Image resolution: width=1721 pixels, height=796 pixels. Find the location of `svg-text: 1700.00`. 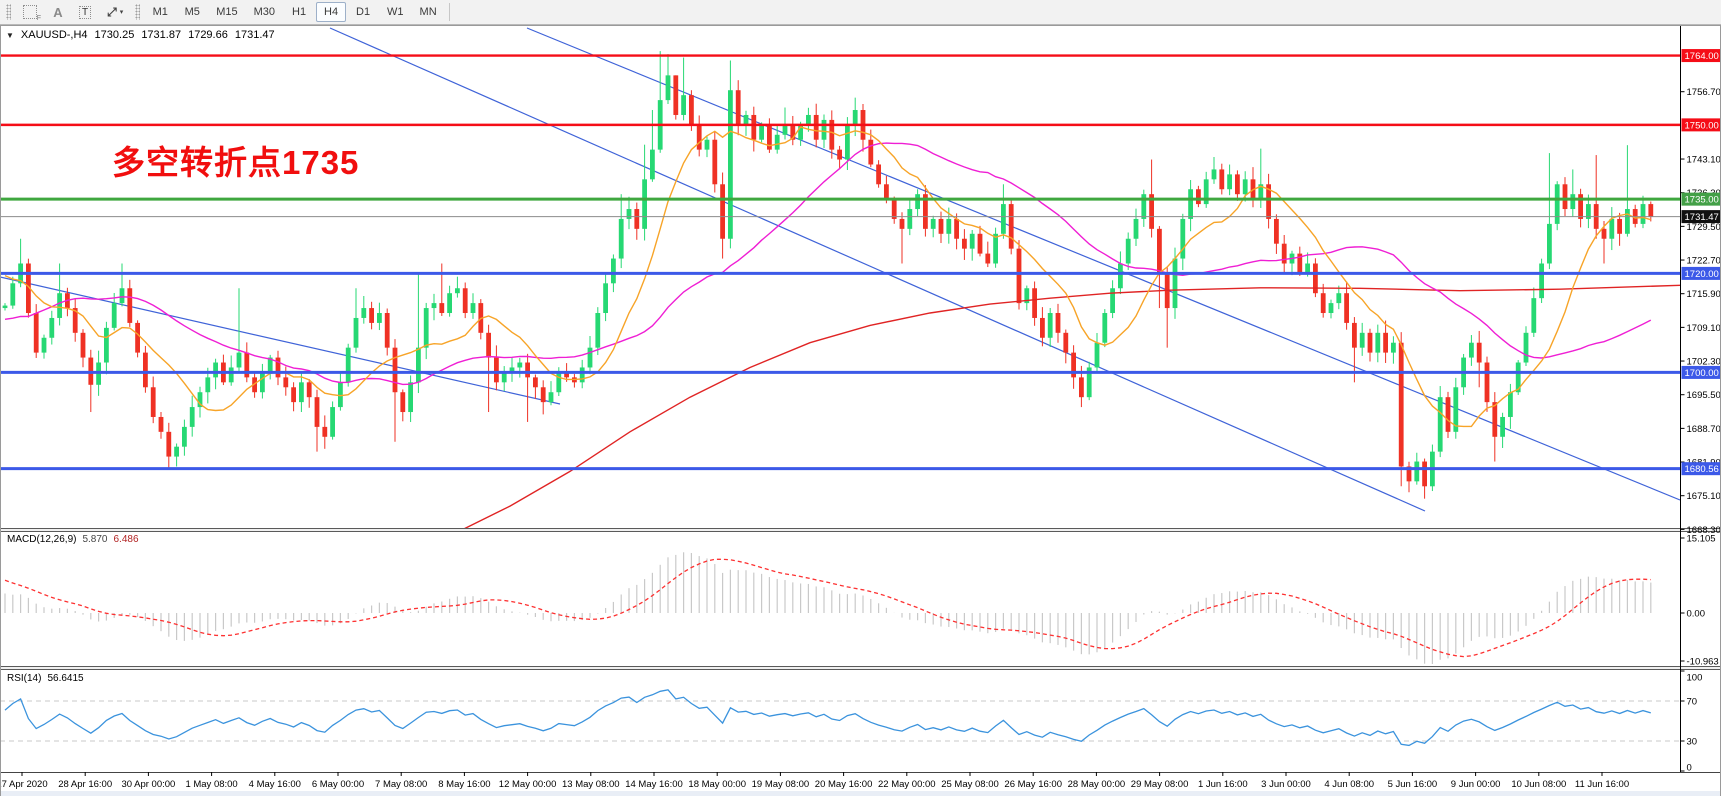

svg-text: 1700.00 is located at coordinates (1702, 373).